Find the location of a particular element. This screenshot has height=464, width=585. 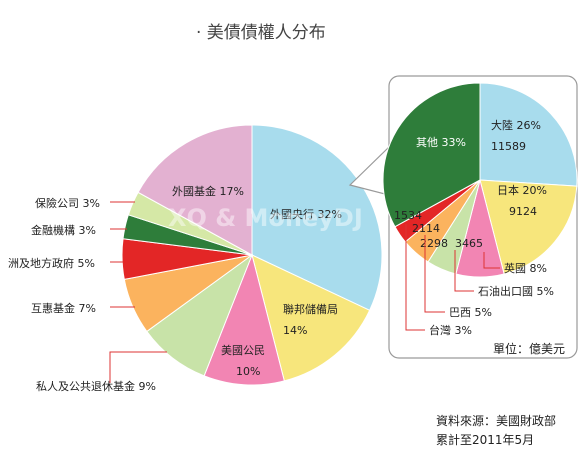

slice-label: 外國基金 17% is located at coordinates (208, 191).